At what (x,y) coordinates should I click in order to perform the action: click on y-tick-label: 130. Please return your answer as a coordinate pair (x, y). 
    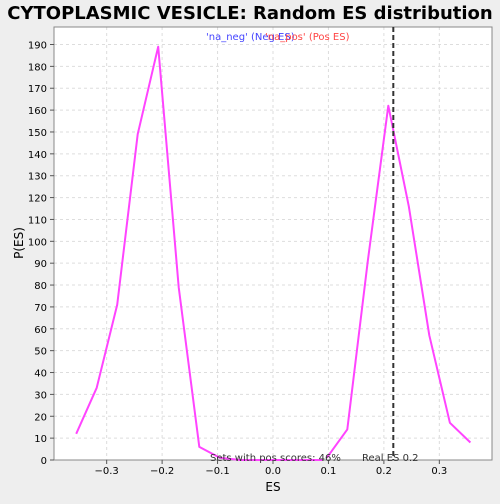
    Looking at the image, I should click on (37, 177).